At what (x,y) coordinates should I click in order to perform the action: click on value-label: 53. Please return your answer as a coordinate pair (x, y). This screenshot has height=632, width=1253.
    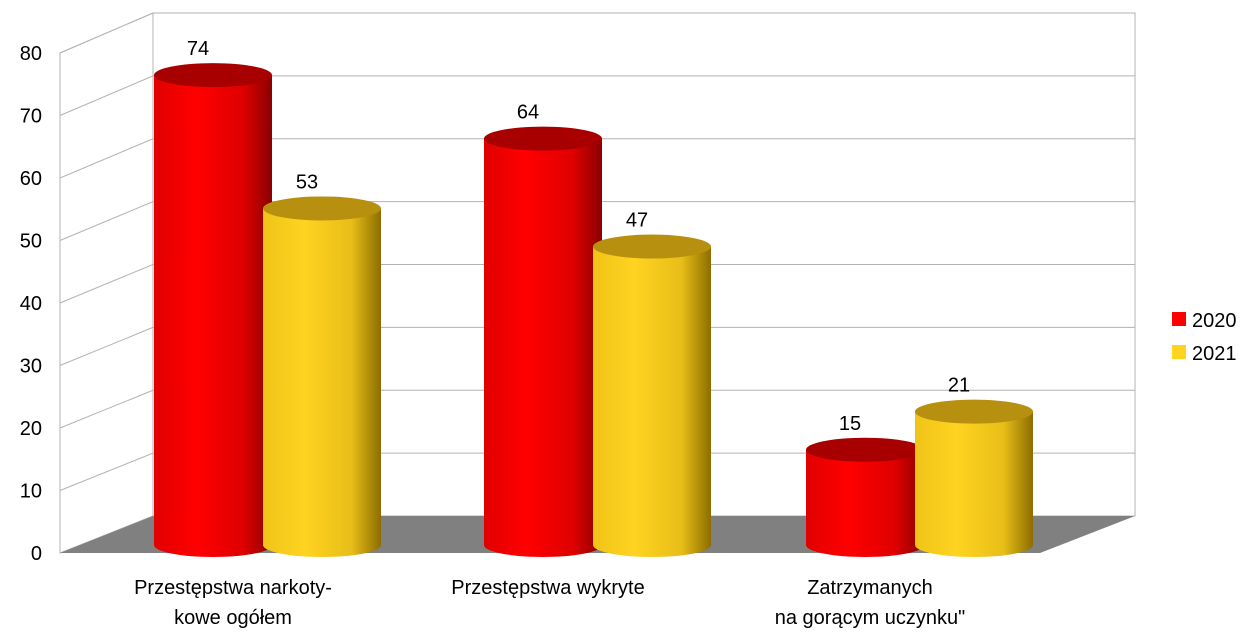
    Looking at the image, I should click on (307, 182).